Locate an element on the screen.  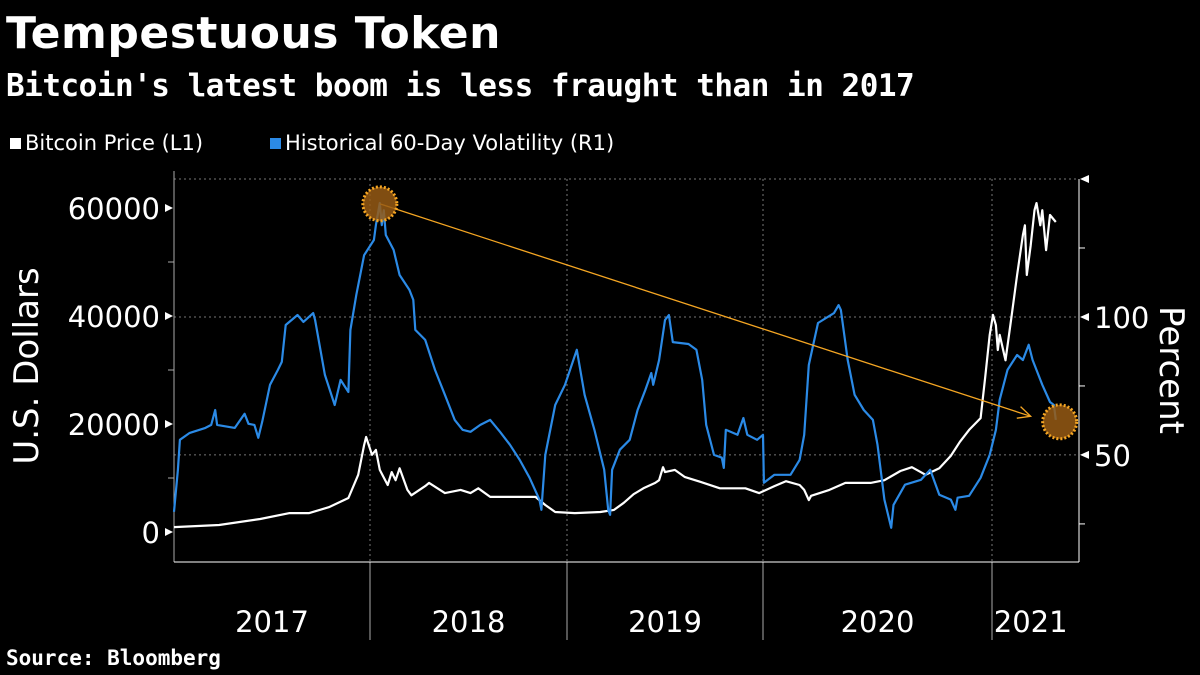
legend-item-price: Bitcoin Price (L1) is located at coordinates (106, 143).